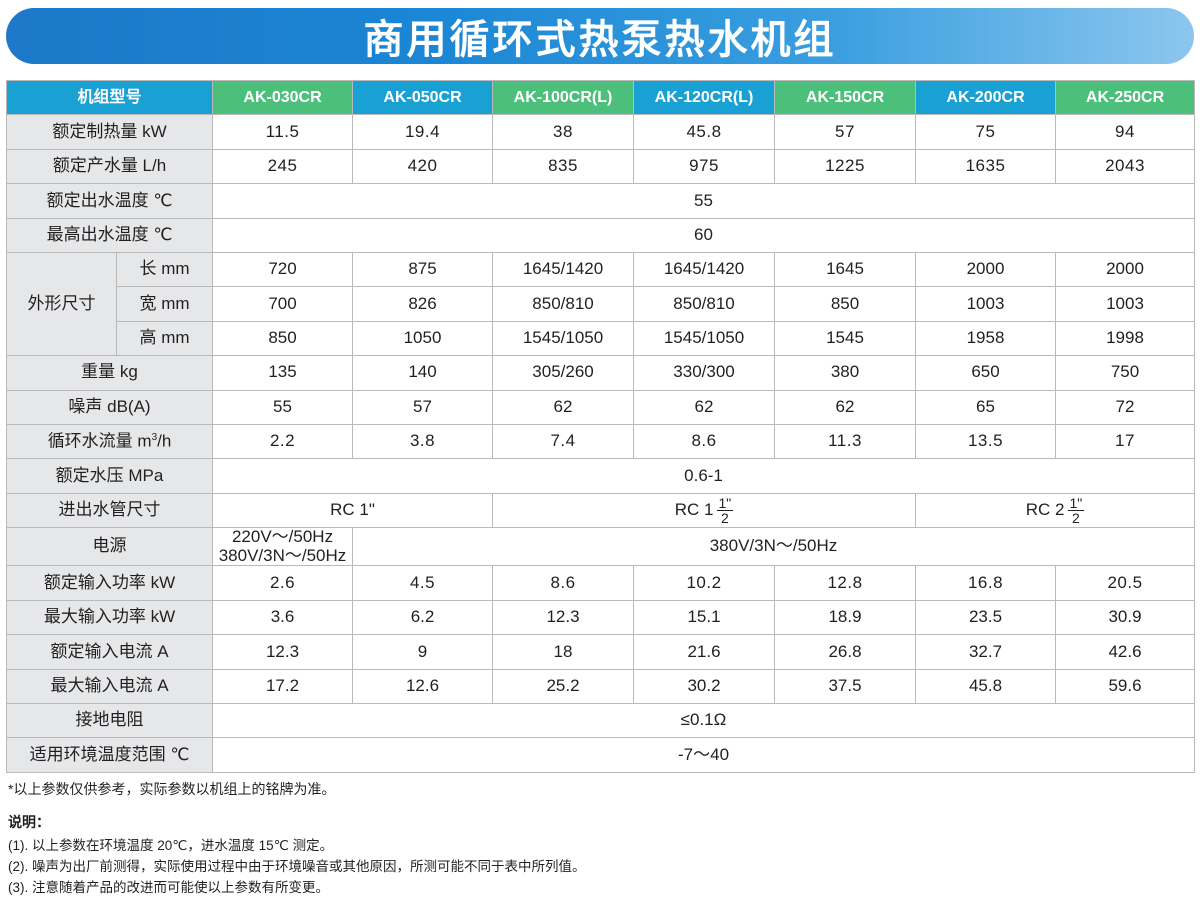 The height and width of the screenshot is (899, 1200). What do you see at coordinates (986, 441) in the screenshot?
I see `table-cell: 13.5` at bounding box center [986, 441].